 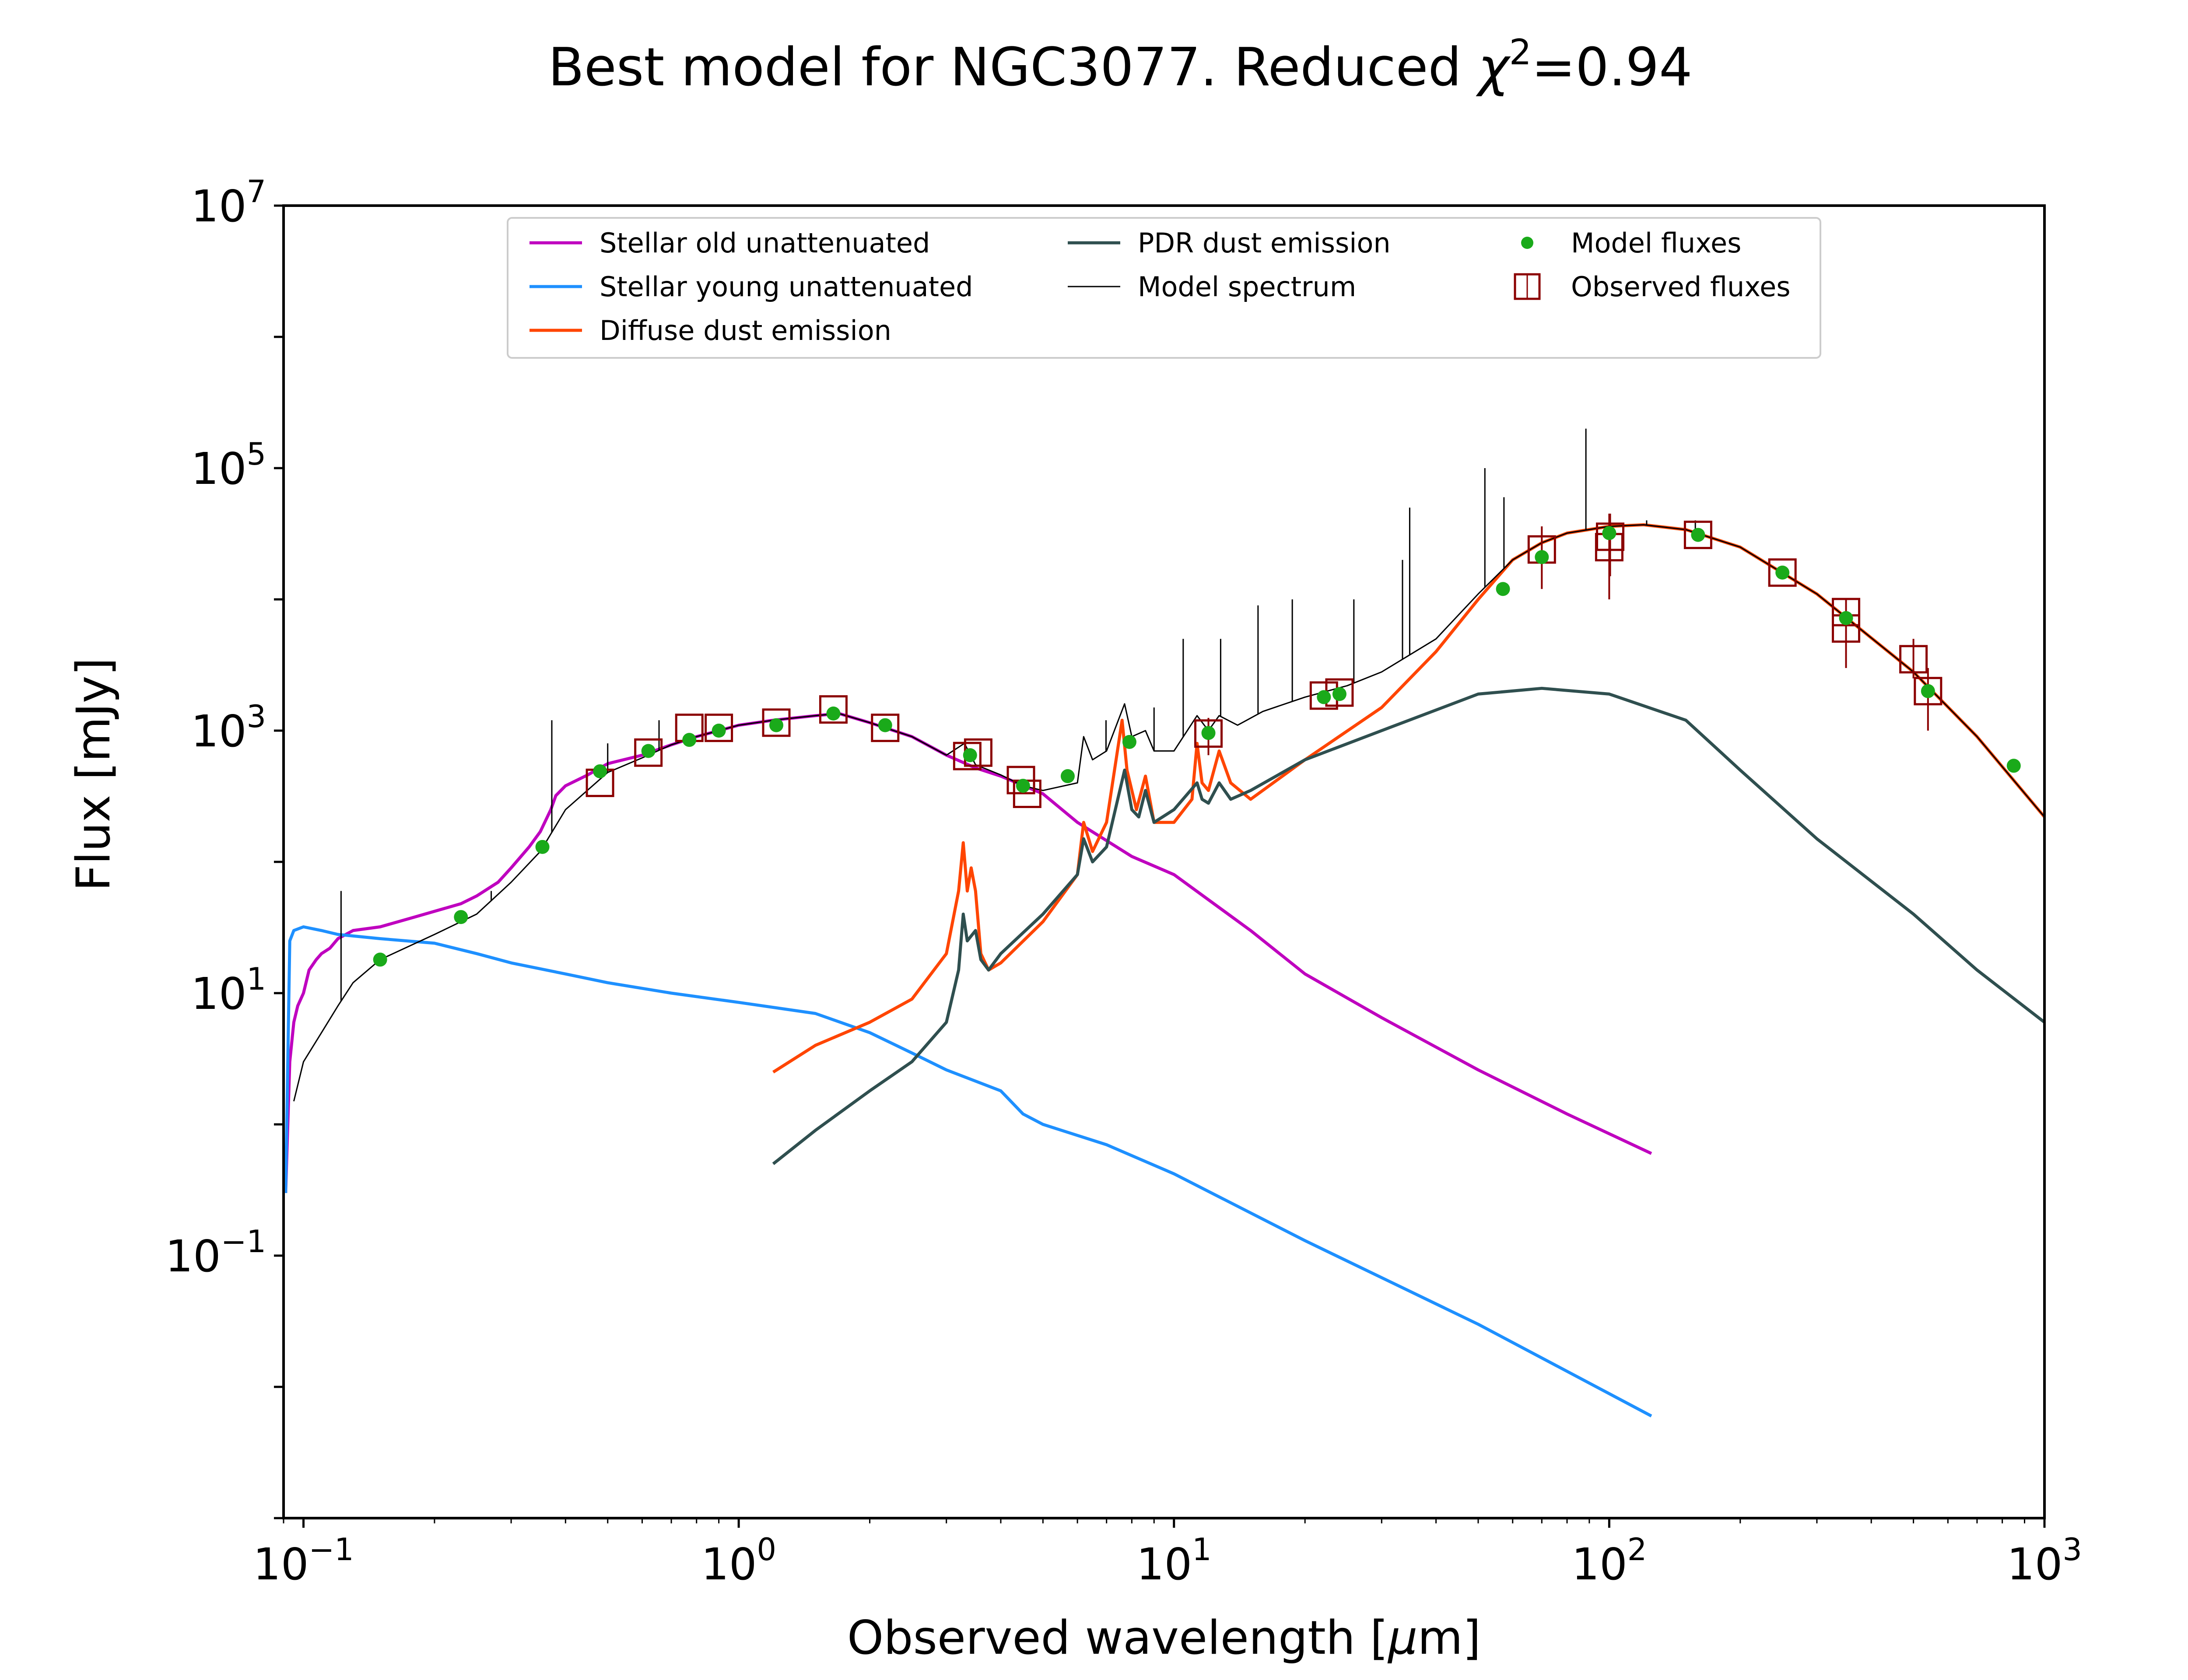 I want to click on y-tick-label: 10³, so click(x=228, y=728).